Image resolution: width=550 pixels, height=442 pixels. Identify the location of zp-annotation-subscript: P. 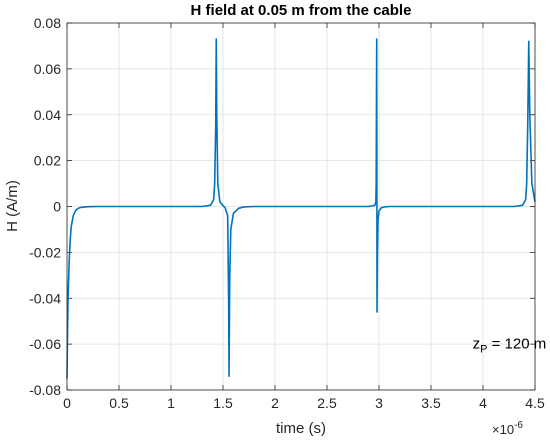
(483, 350).